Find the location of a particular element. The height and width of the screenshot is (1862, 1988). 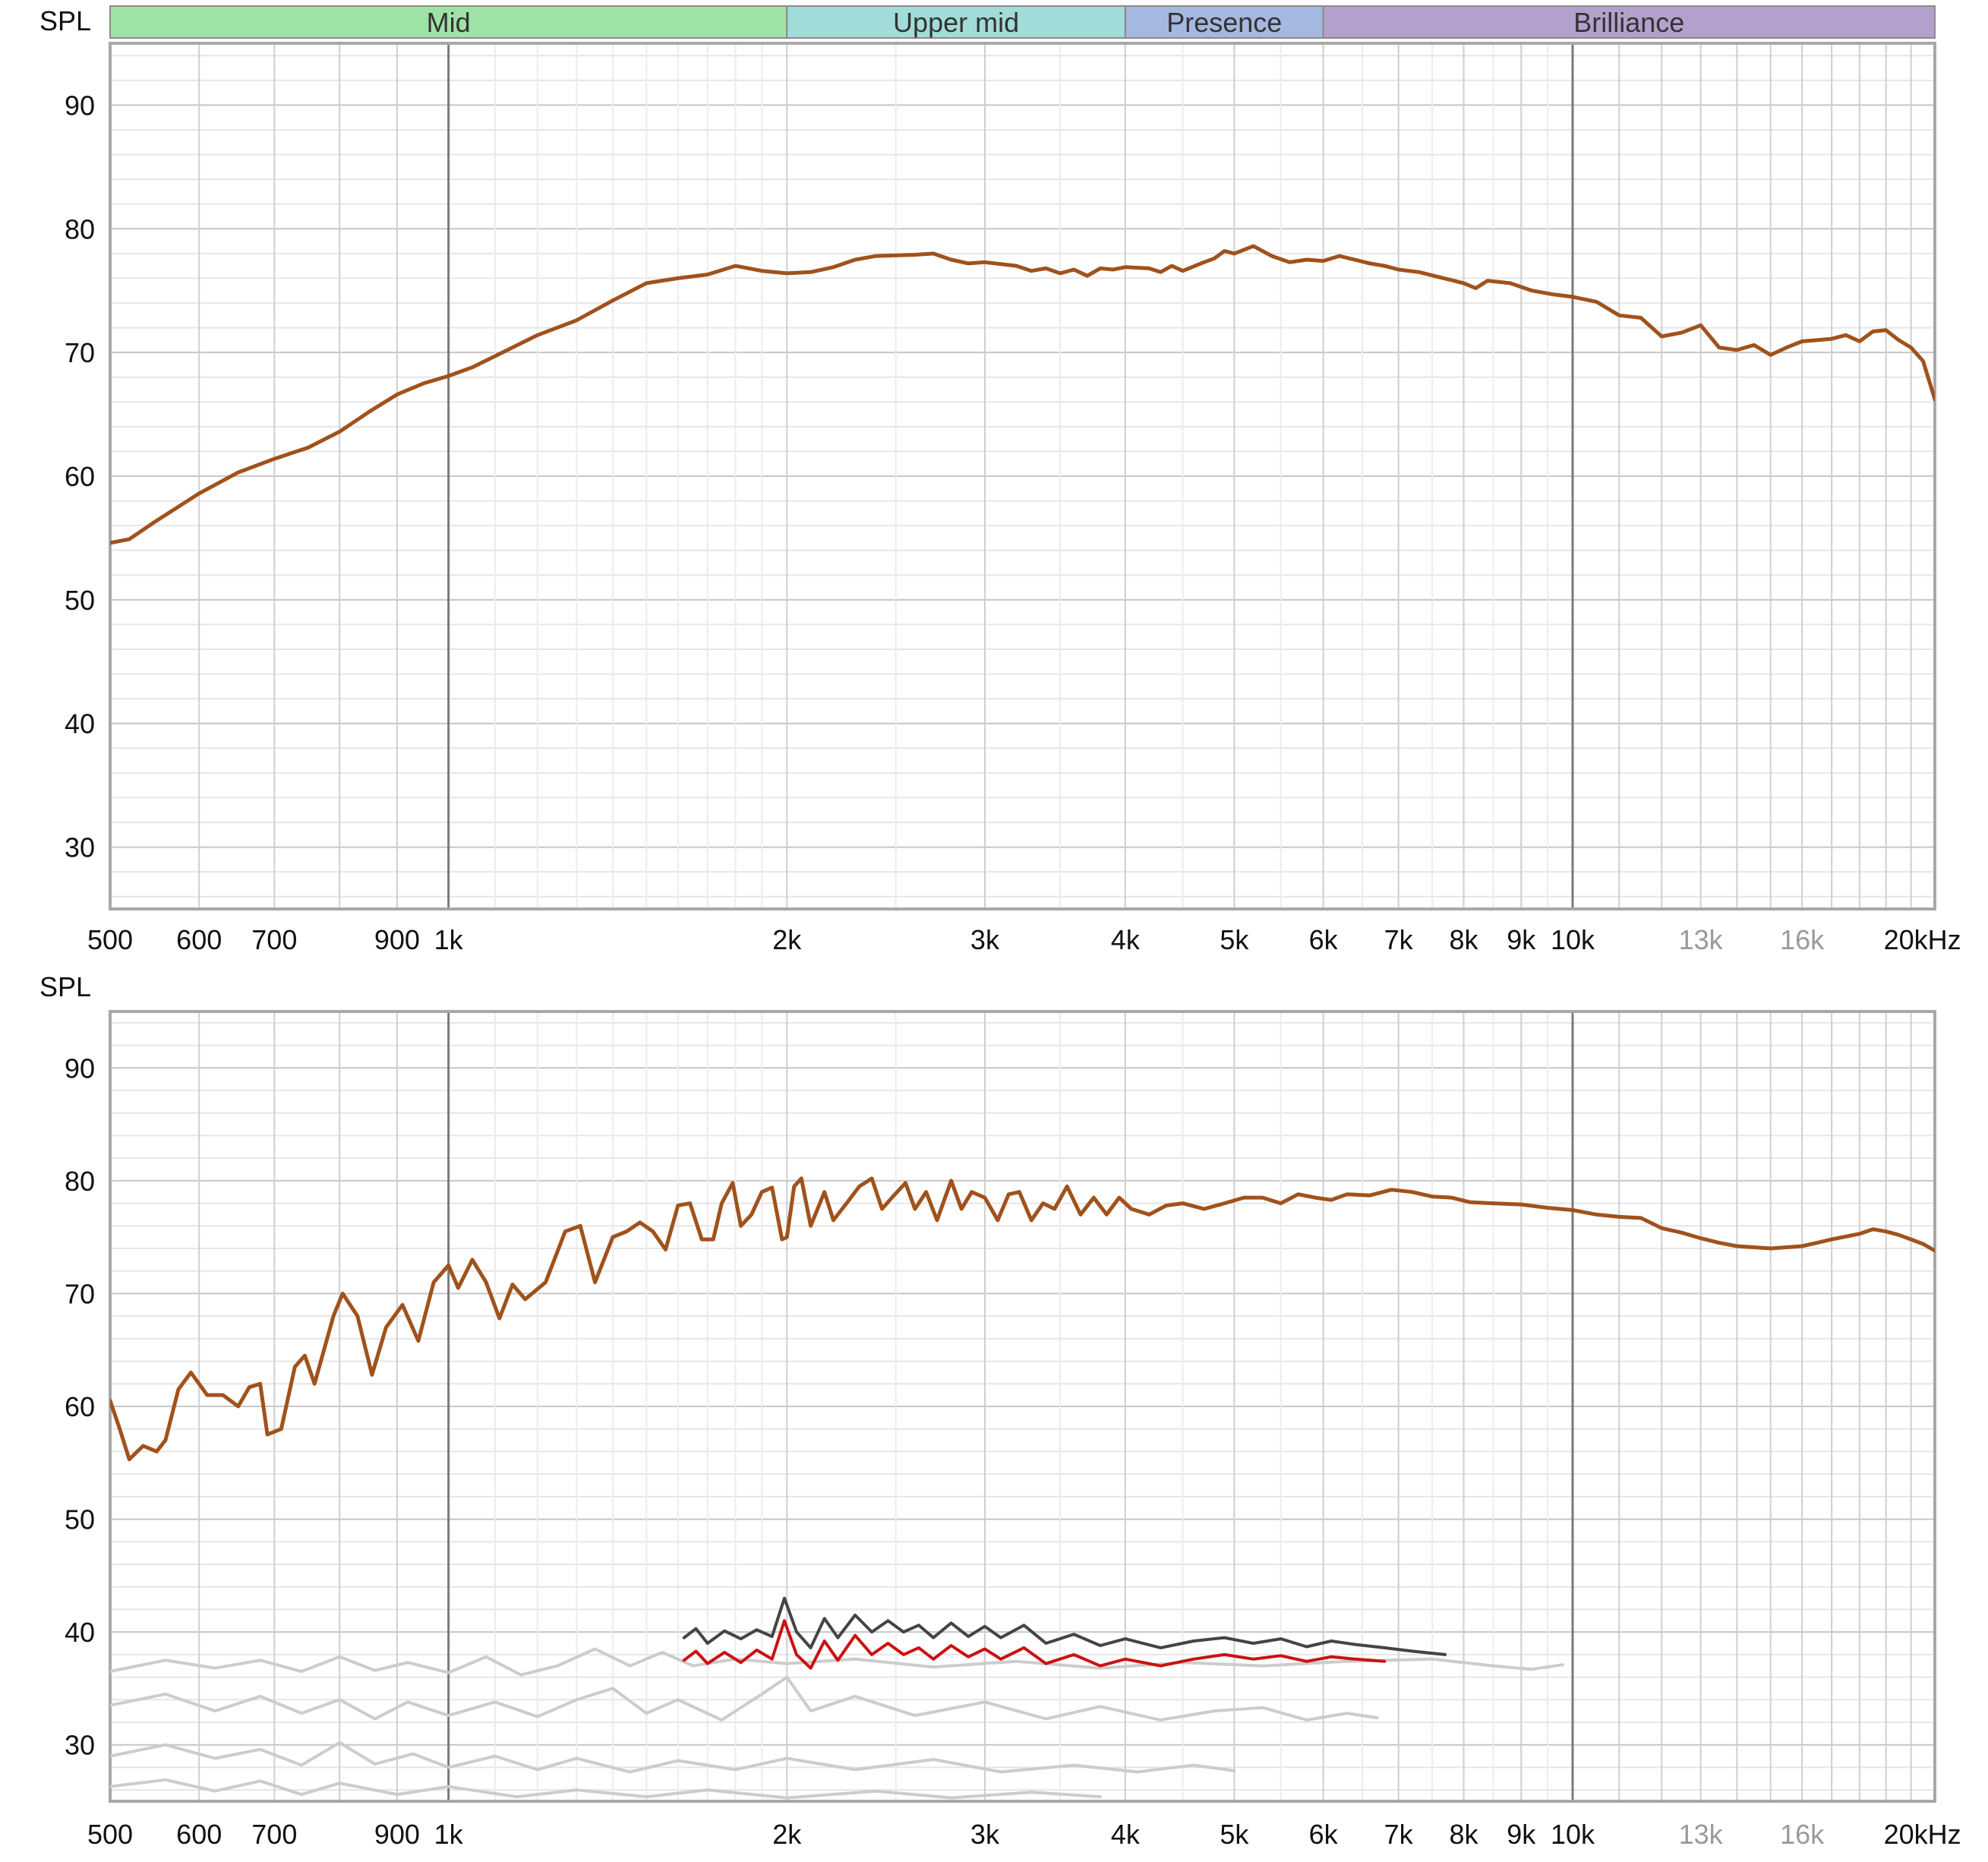

series-group is located at coordinates (1022, 394).